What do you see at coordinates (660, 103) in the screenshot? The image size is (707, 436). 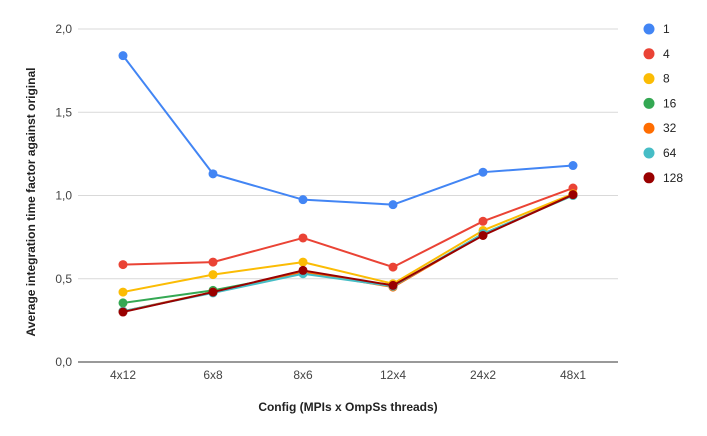 I see `legend-item: 16` at bounding box center [660, 103].